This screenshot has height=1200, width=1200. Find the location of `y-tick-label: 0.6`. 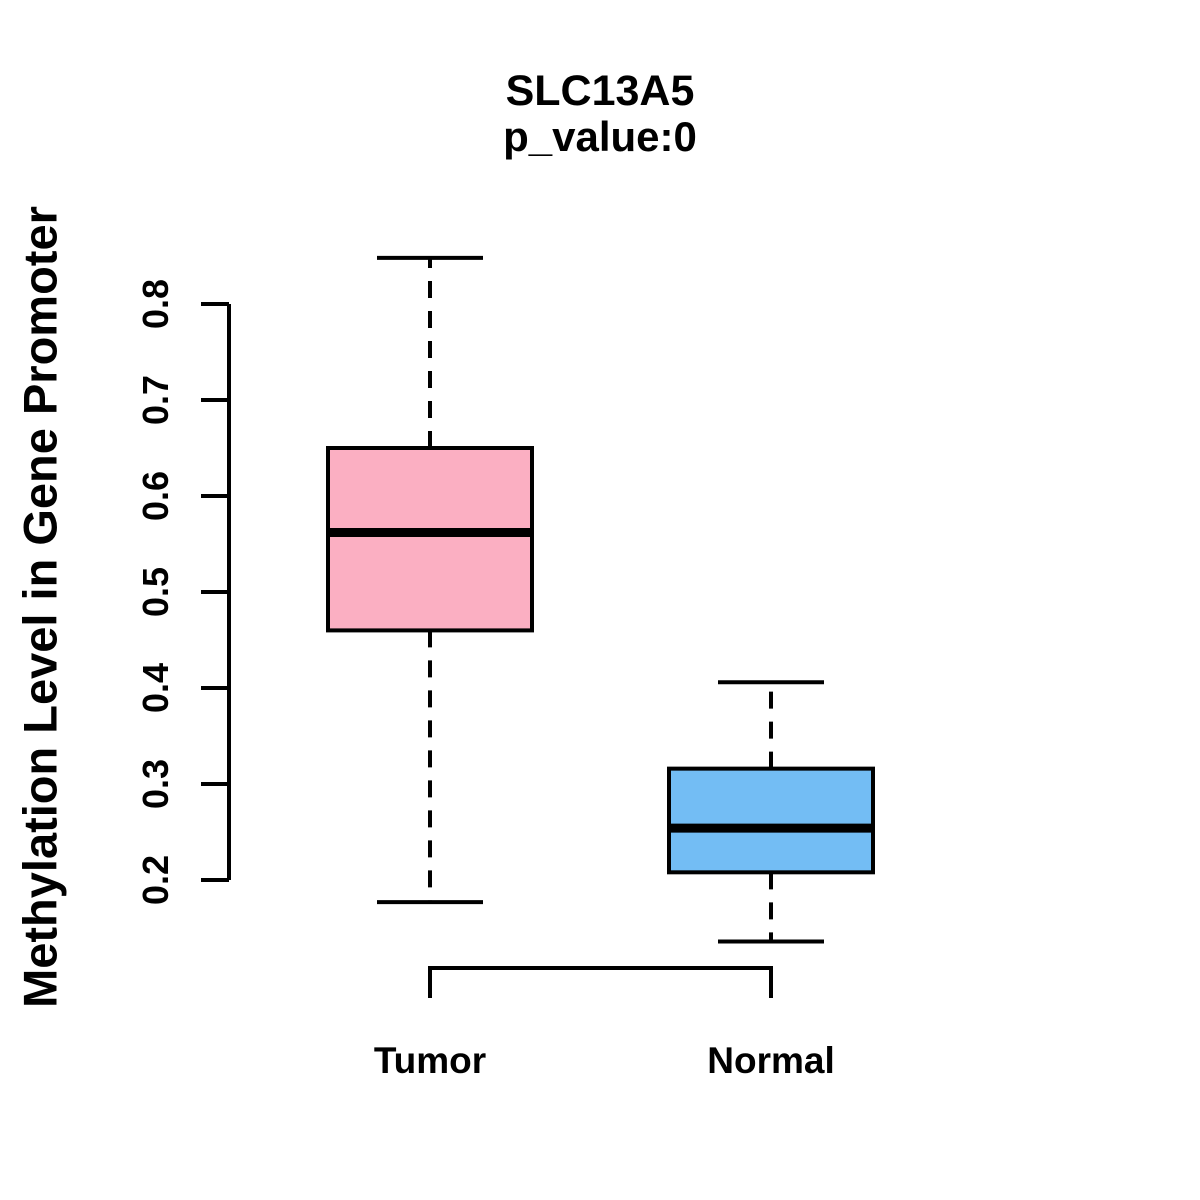

y-tick-label: 0.6 is located at coordinates (155, 496).